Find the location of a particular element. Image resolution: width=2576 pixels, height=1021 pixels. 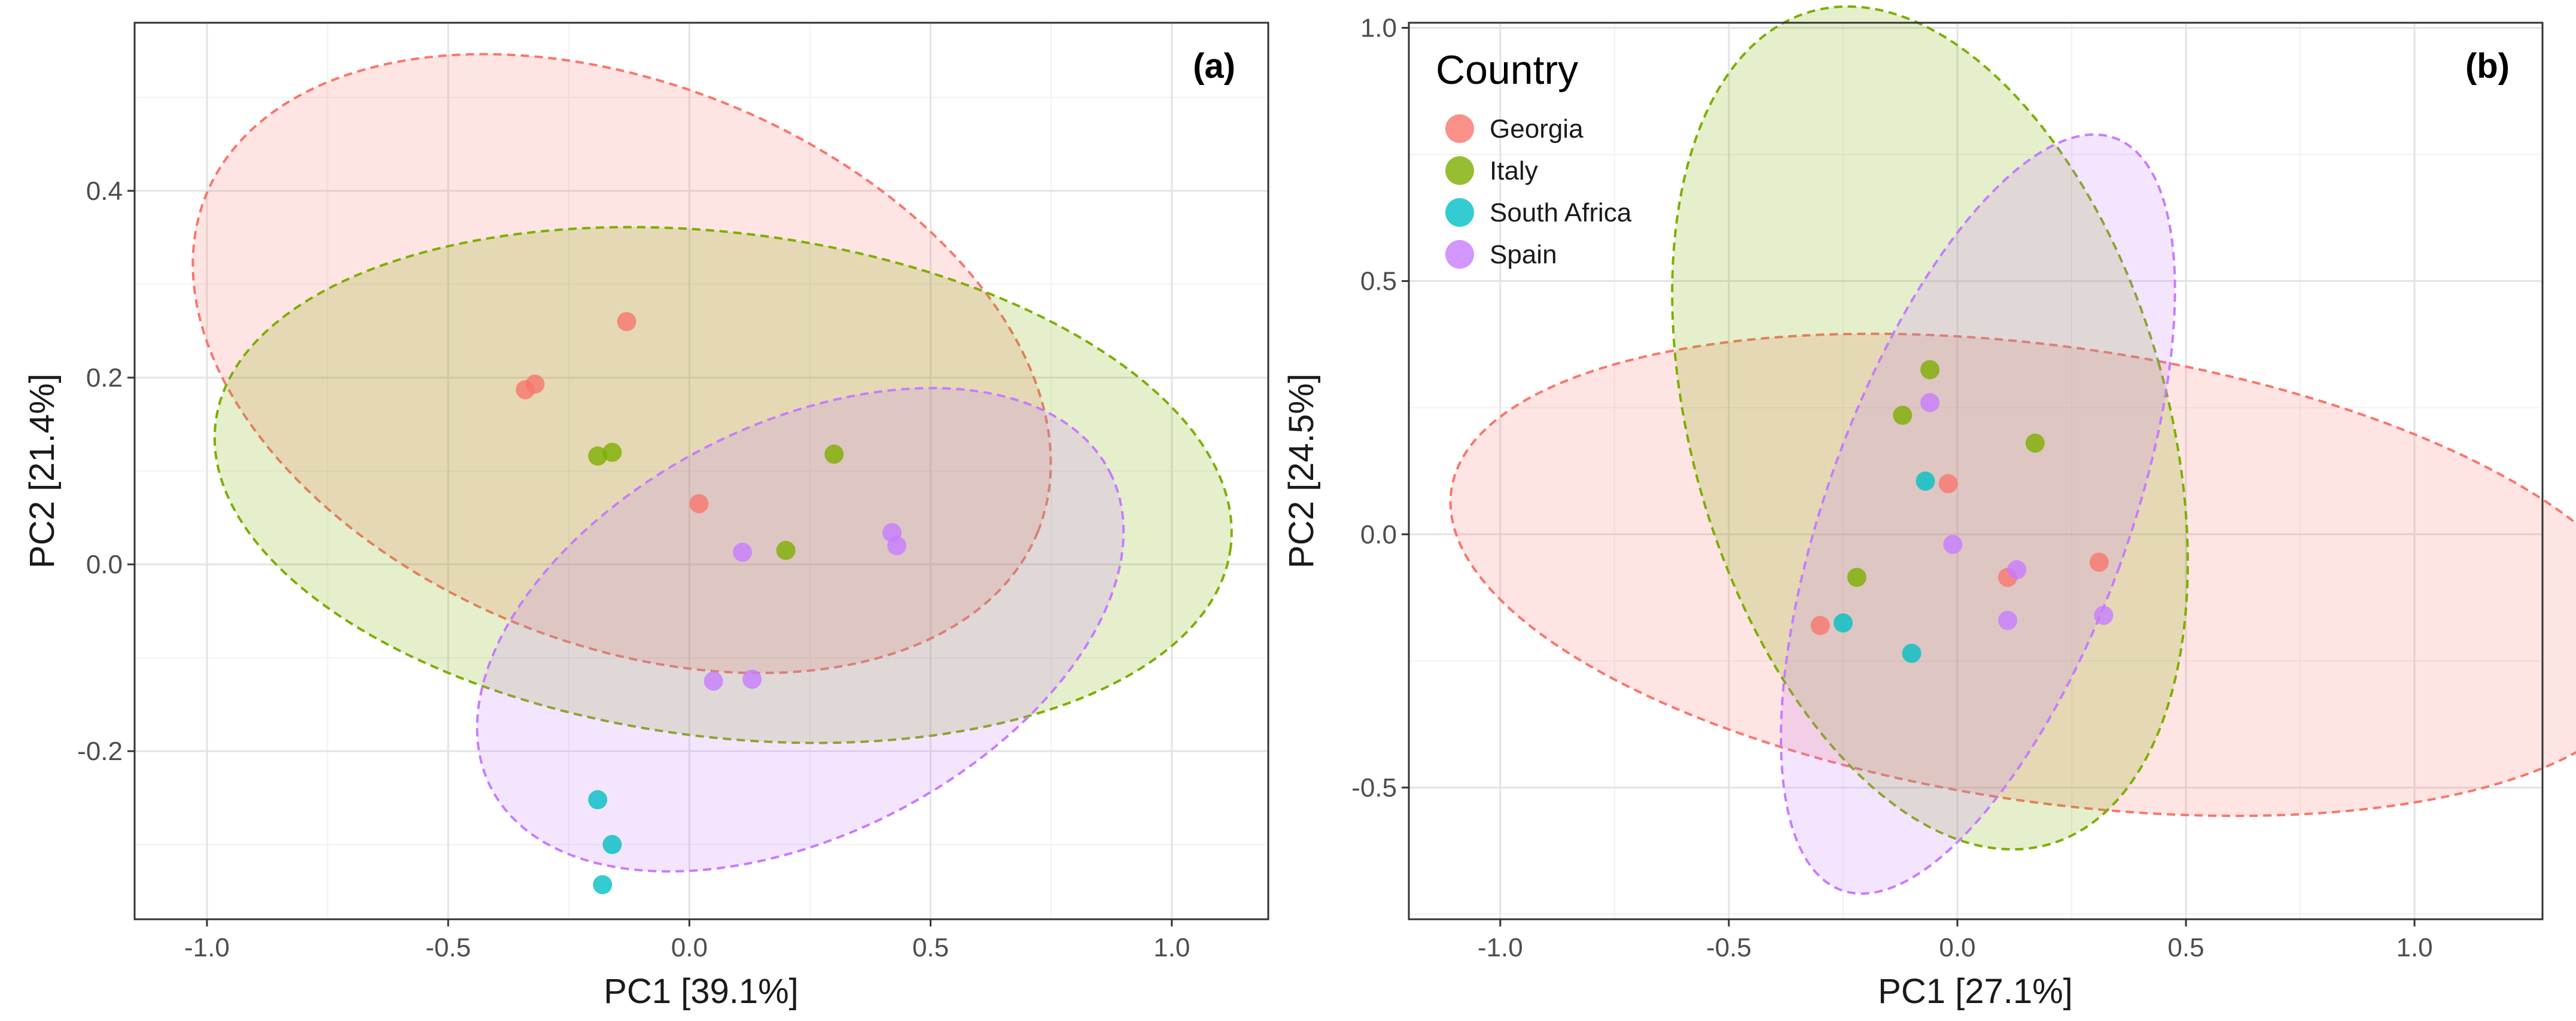

y-tick-label: -0.2 is located at coordinates (100, 751).